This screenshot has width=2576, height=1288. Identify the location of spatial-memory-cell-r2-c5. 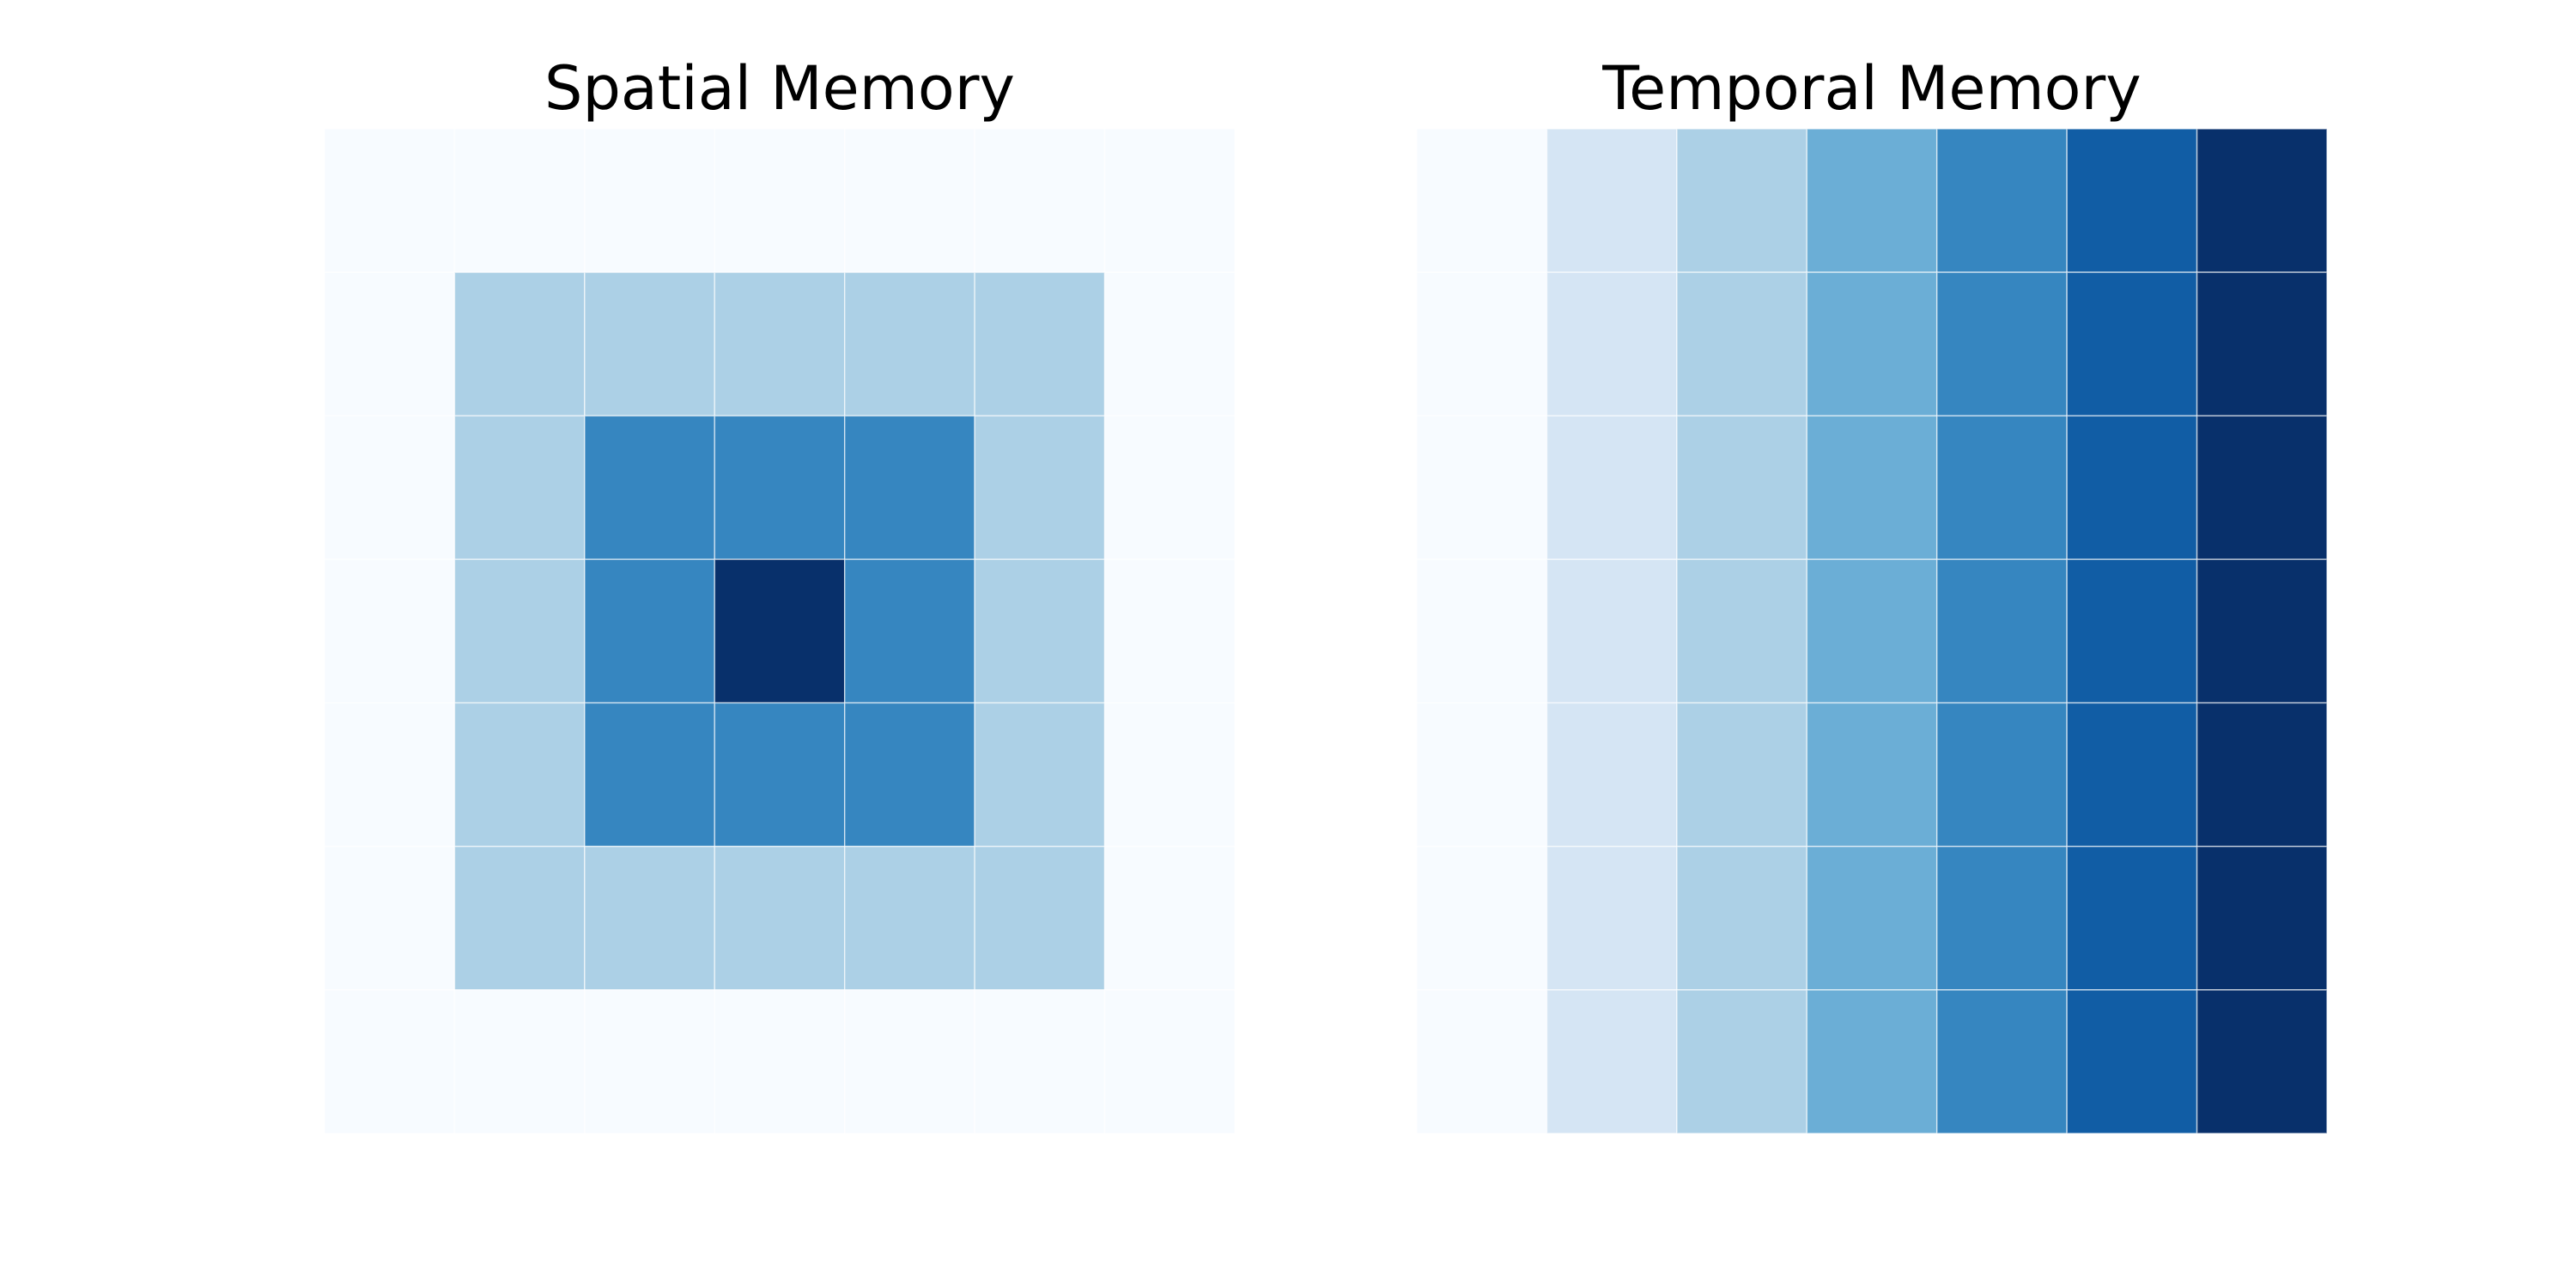
(1040, 488).